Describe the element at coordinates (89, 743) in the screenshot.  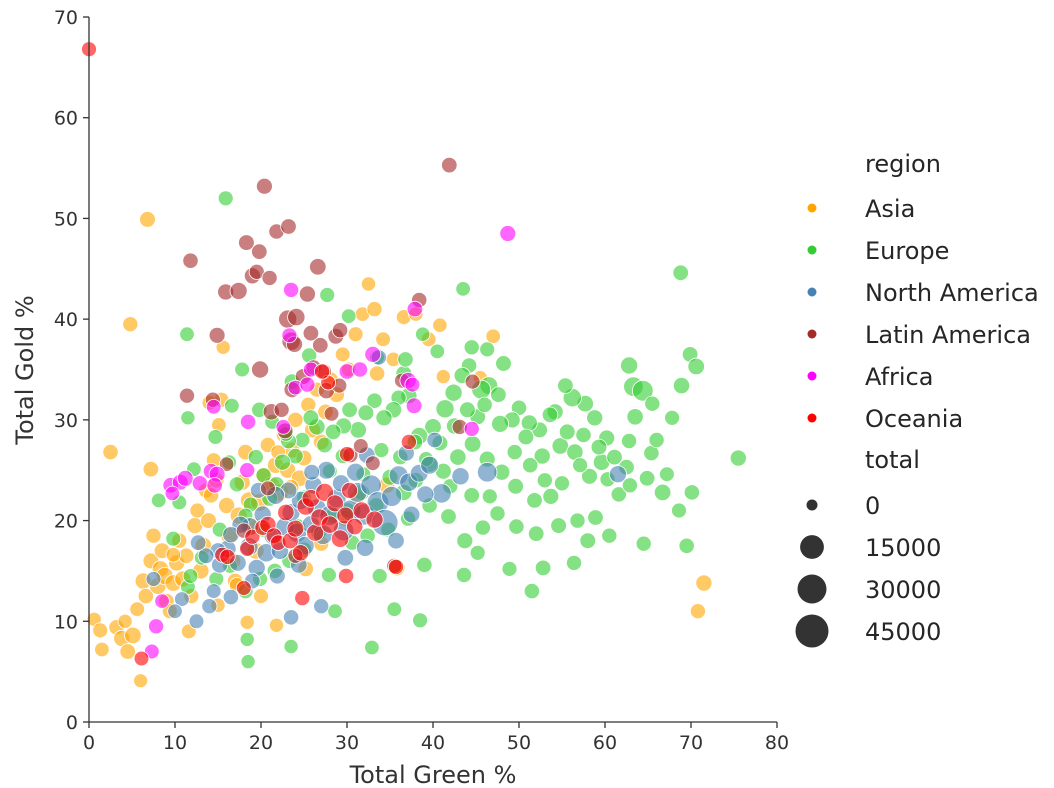
I see `x-tick-label: 0` at that location.